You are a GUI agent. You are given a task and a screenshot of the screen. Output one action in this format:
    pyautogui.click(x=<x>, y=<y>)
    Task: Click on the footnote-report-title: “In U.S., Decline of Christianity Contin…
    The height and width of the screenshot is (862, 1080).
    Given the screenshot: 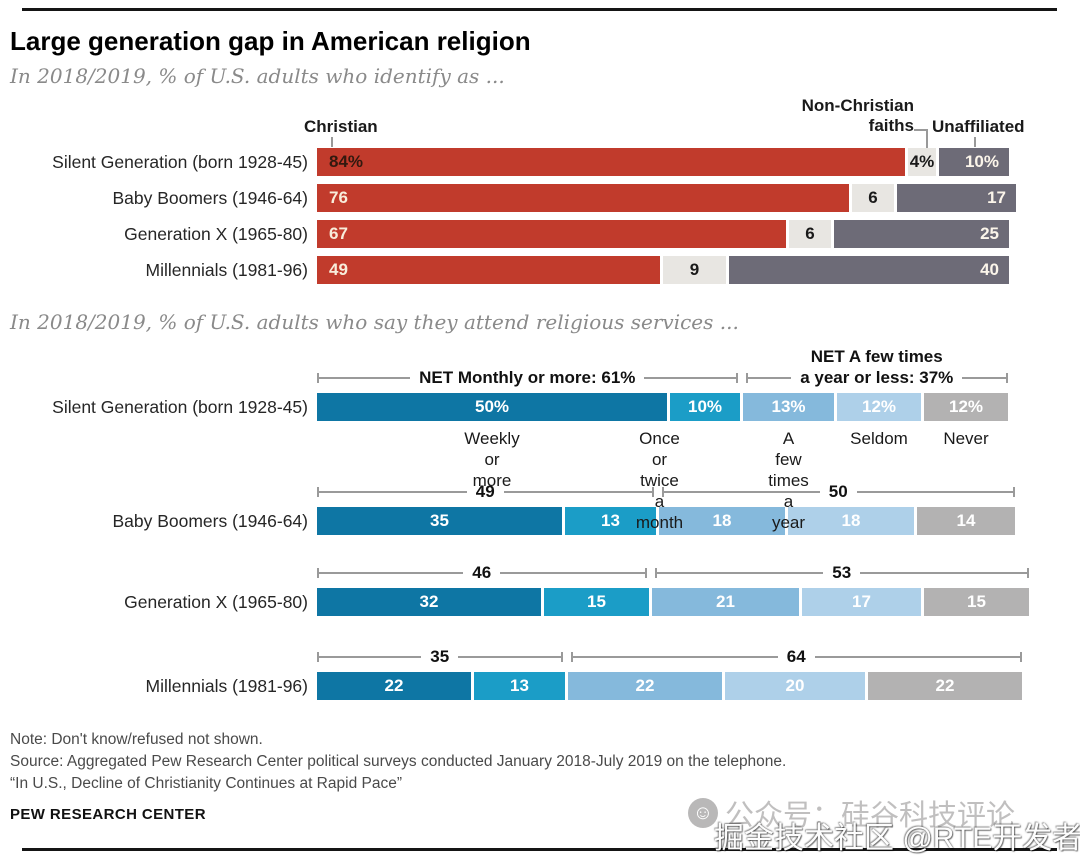 What is the action you would take?
    pyautogui.click(x=206, y=783)
    